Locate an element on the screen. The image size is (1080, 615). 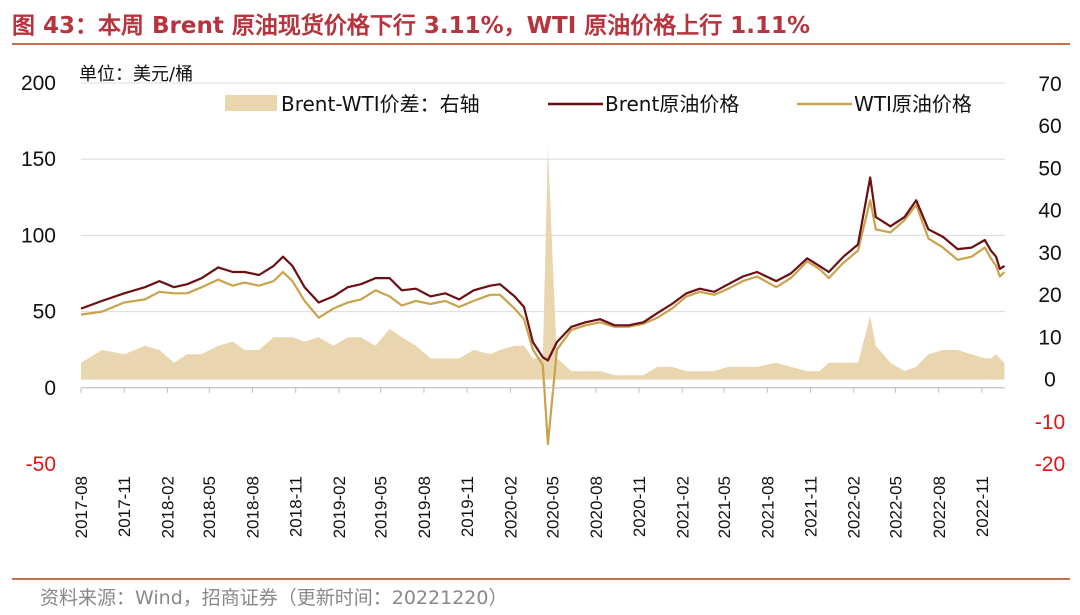
left-tick-label: 150 is located at coordinates (38, 159).